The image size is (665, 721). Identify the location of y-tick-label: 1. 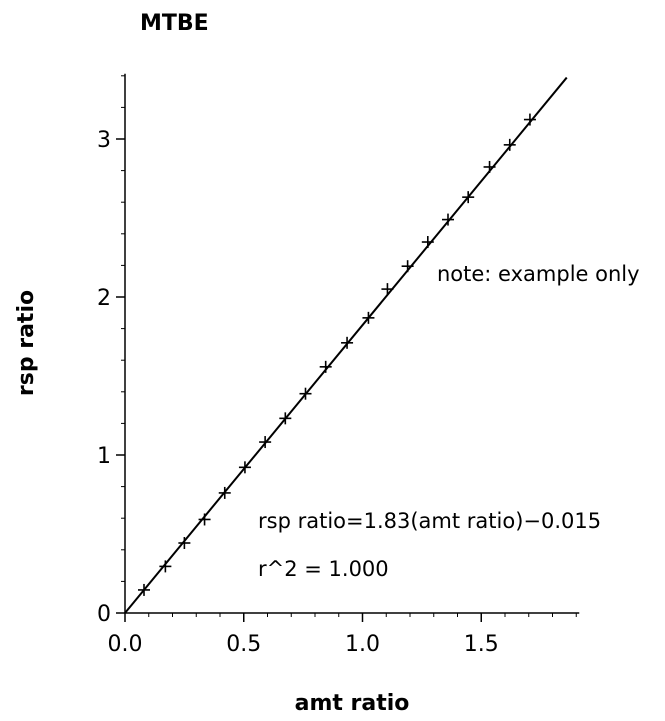
(104, 456).